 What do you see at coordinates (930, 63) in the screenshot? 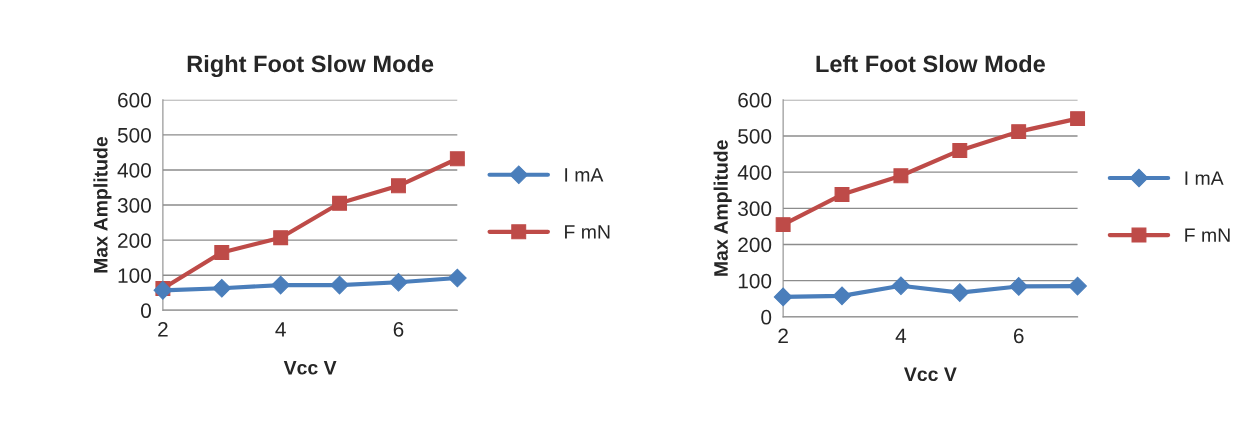
I see `chart-title: Left Foot Slow Mode` at bounding box center [930, 63].